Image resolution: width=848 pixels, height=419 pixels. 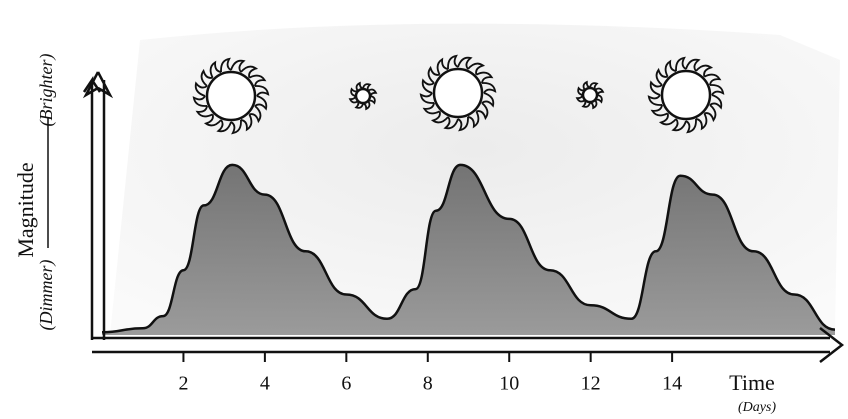 I want to click on y-label-high: (Brighter), so click(x=46, y=90).